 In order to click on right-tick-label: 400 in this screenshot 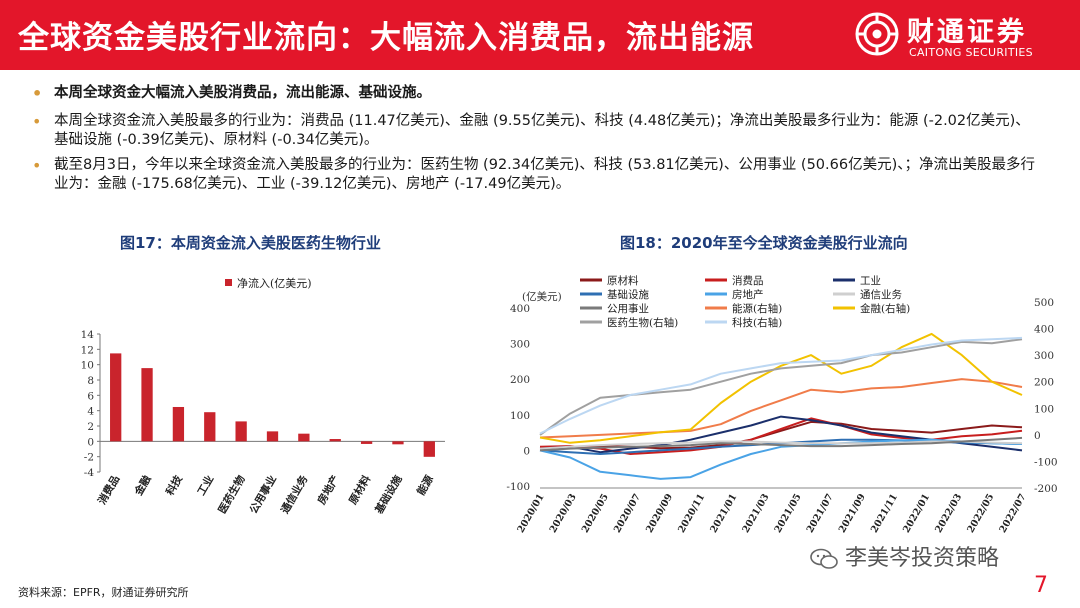, I will do `click(1044, 330)`.